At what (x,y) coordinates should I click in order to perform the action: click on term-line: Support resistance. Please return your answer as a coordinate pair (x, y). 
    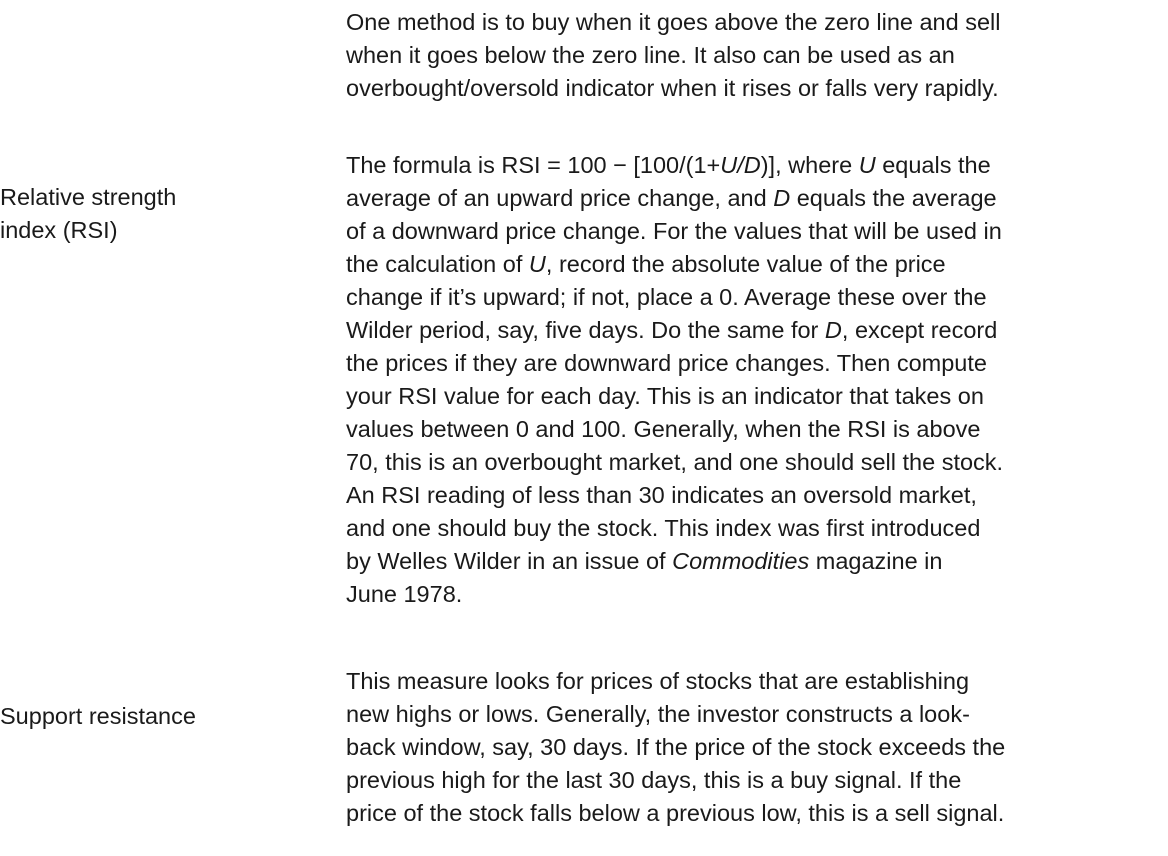
    Looking at the image, I should click on (98, 716).